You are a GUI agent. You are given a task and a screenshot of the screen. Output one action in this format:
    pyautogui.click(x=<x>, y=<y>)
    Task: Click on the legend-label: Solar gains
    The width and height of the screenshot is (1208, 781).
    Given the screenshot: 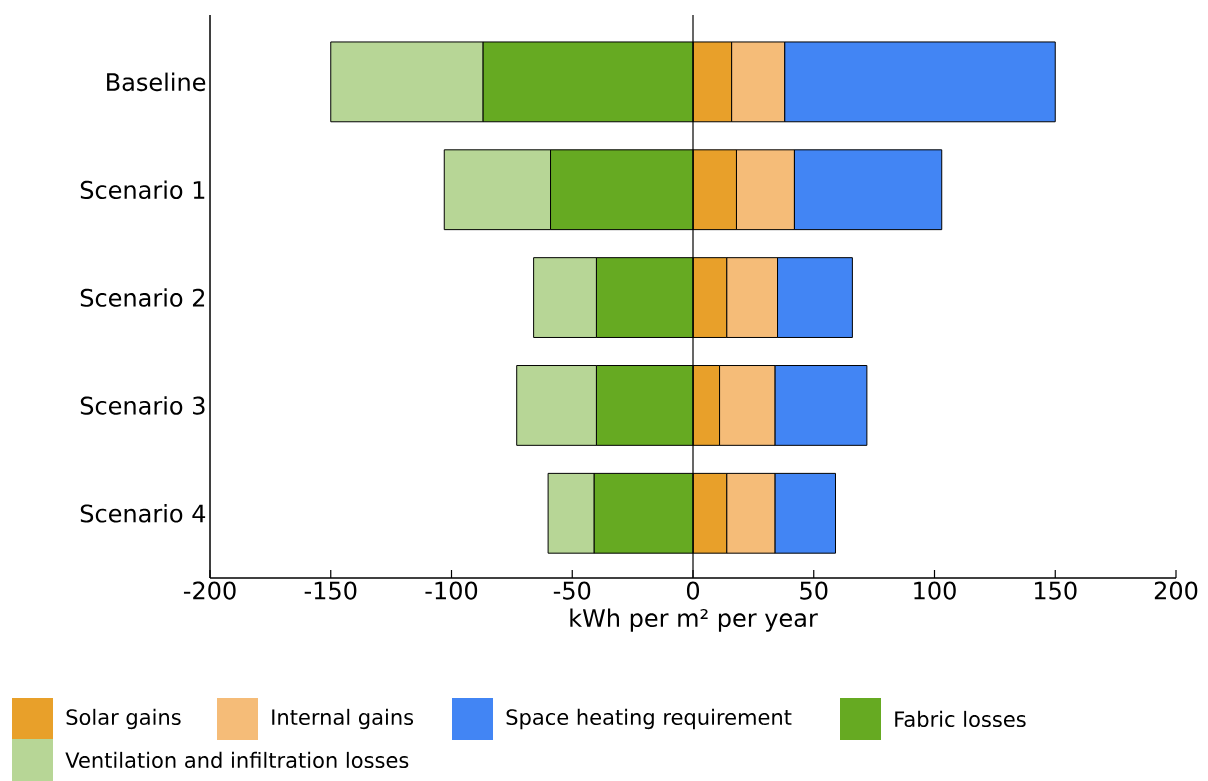 What is the action you would take?
    pyautogui.click(x=123, y=719)
    